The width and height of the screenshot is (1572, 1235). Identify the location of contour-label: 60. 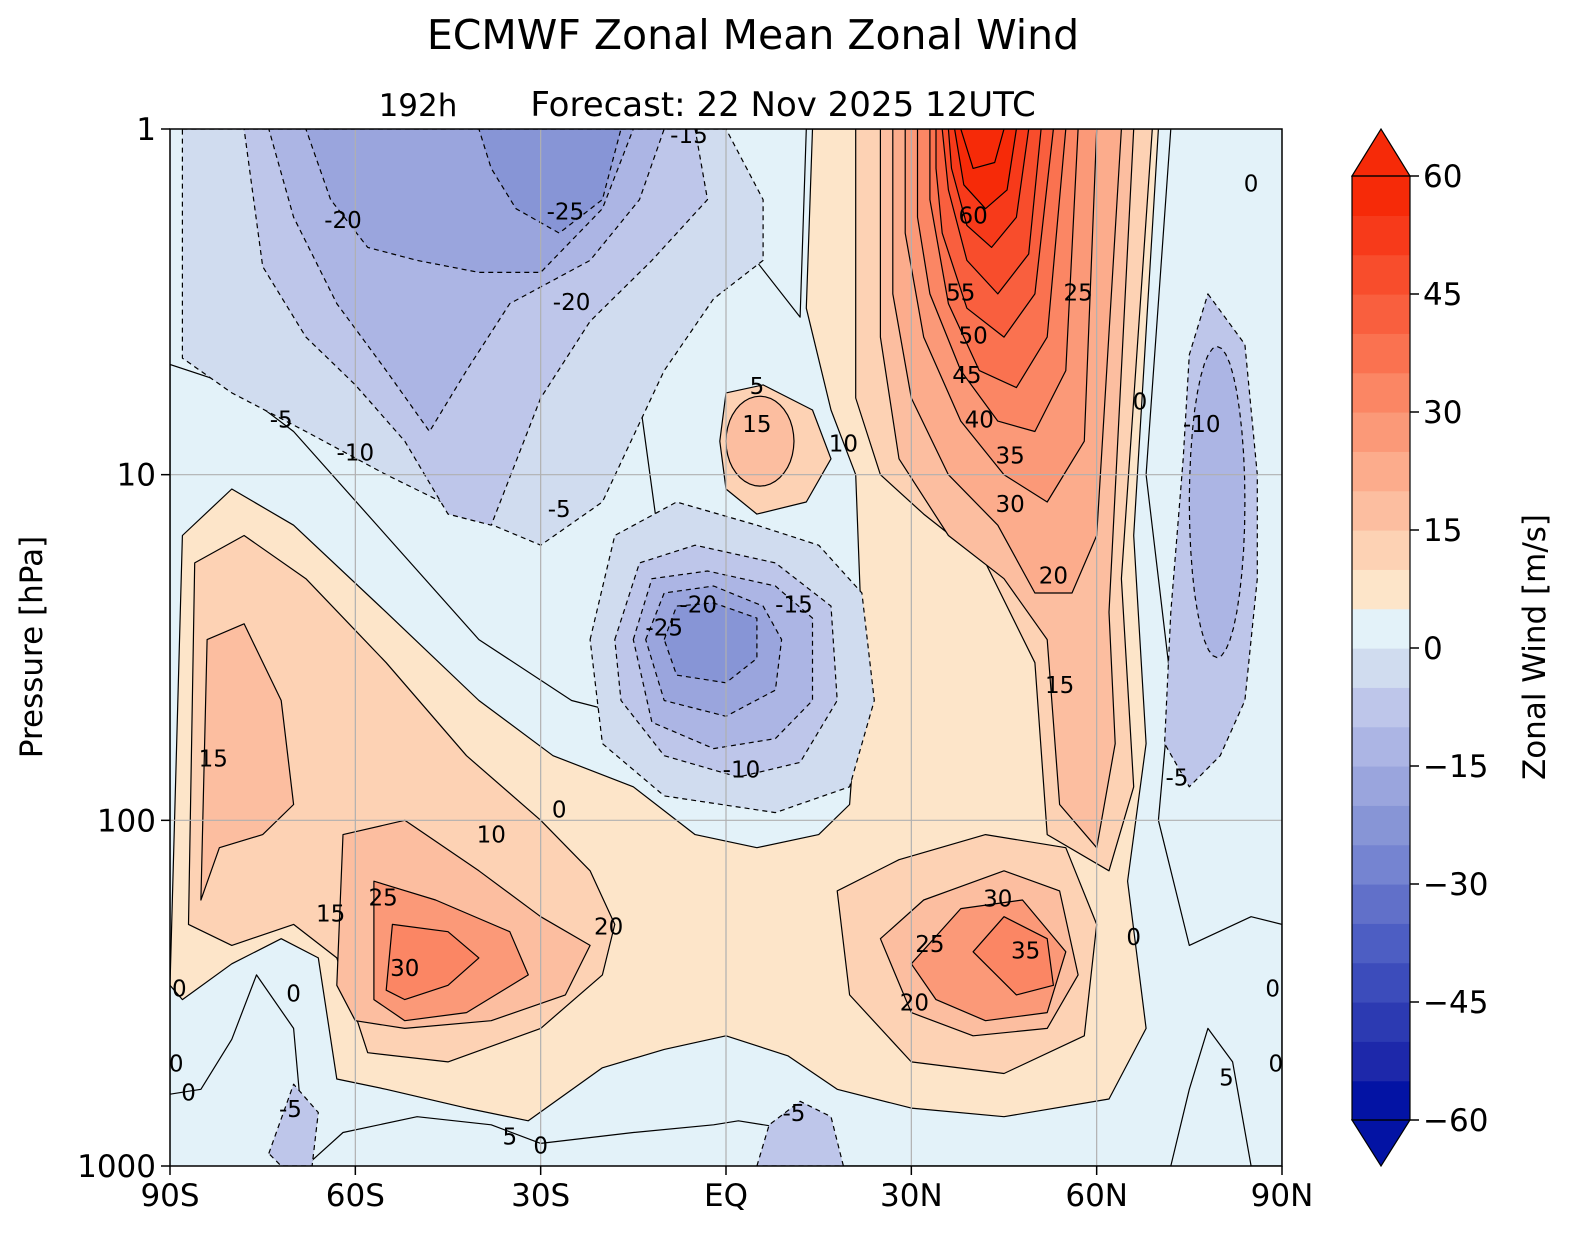
(972, 217).